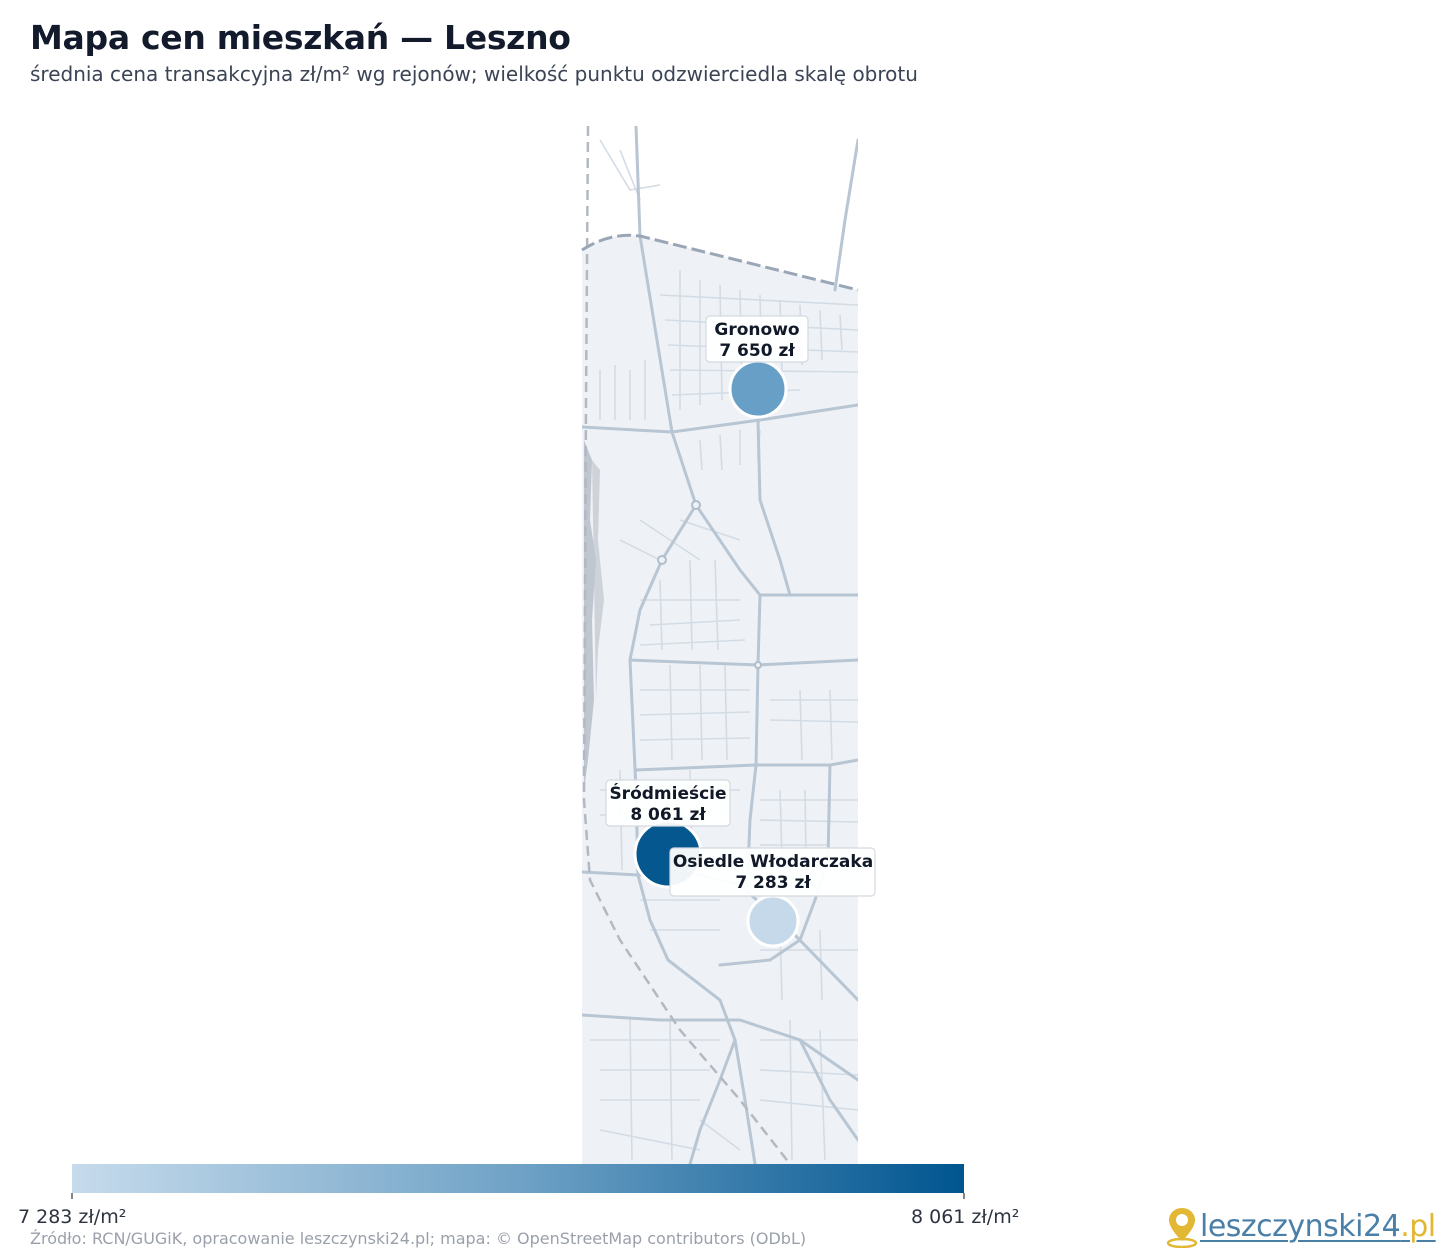 This screenshot has width=1440, height=1260. What do you see at coordinates (757, 351) in the screenshot?
I see `district-price: 7 650 zł` at bounding box center [757, 351].